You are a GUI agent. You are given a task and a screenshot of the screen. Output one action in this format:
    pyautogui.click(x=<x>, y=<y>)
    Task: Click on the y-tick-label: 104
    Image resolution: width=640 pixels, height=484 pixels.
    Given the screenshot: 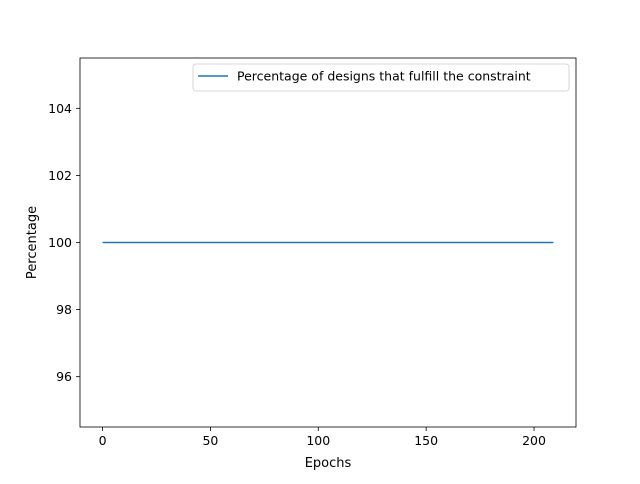 What is the action you would take?
    pyautogui.click(x=60, y=108)
    